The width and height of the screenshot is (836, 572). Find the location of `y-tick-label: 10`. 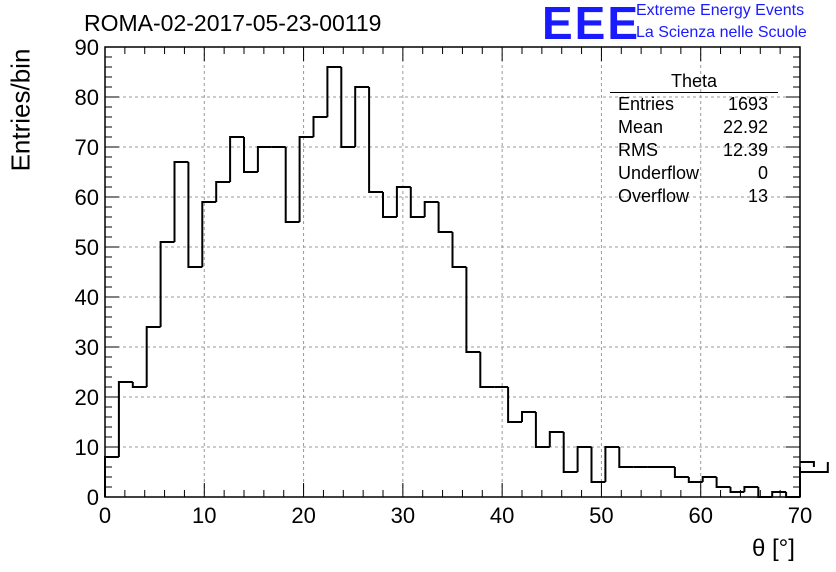

y-tick-label: 10 is located at coordinates (87, 447).